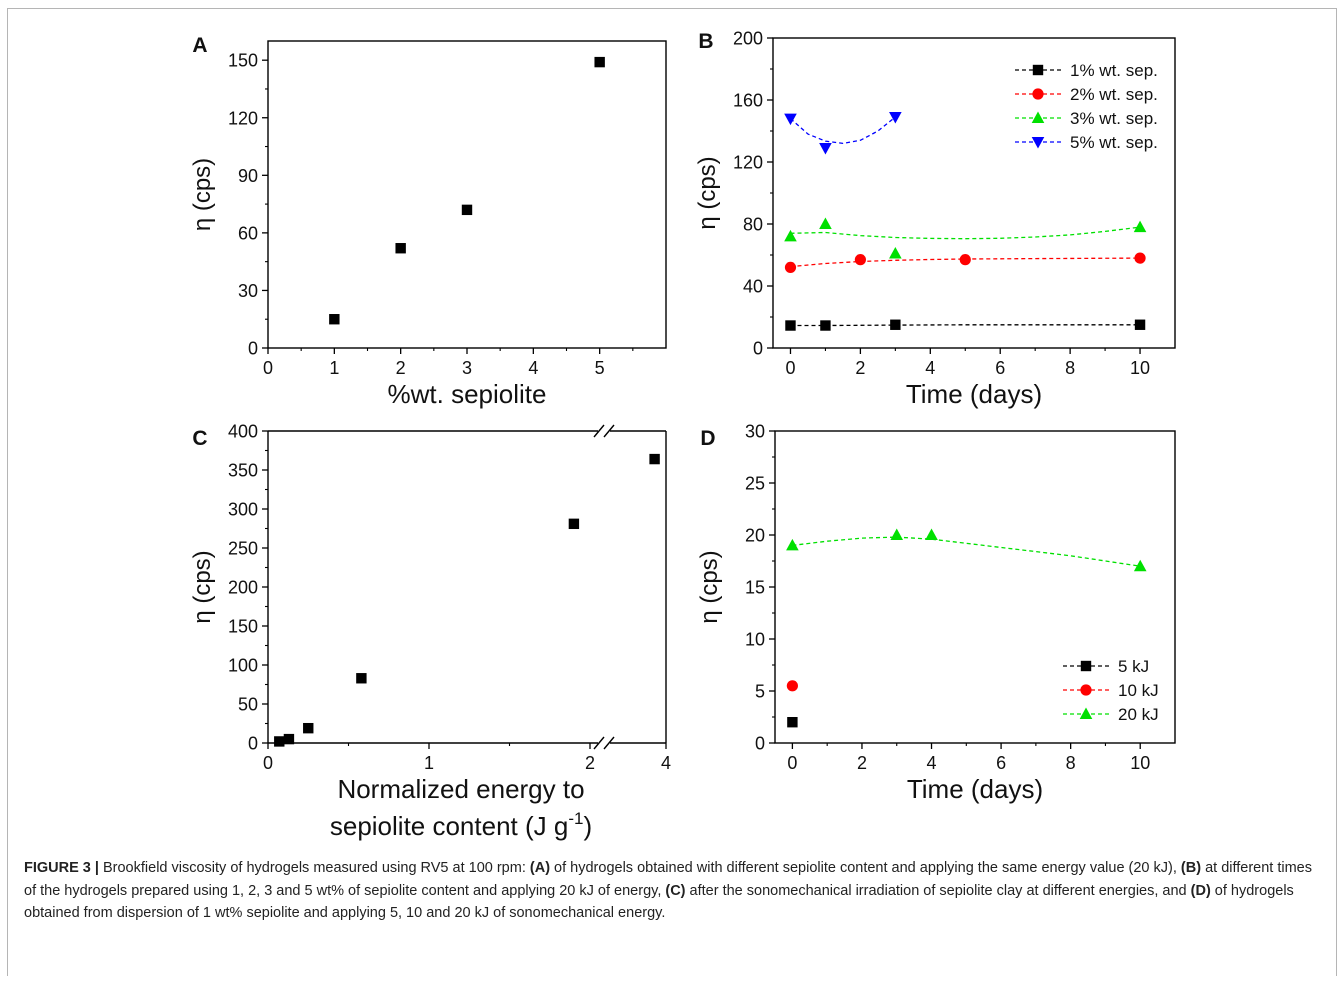  What do you see at coordinates (1111, 690) in the screenshot?
I see `legend: 5 kJ 10 kJ 20 kJ` at bounding box center [1111, 690].